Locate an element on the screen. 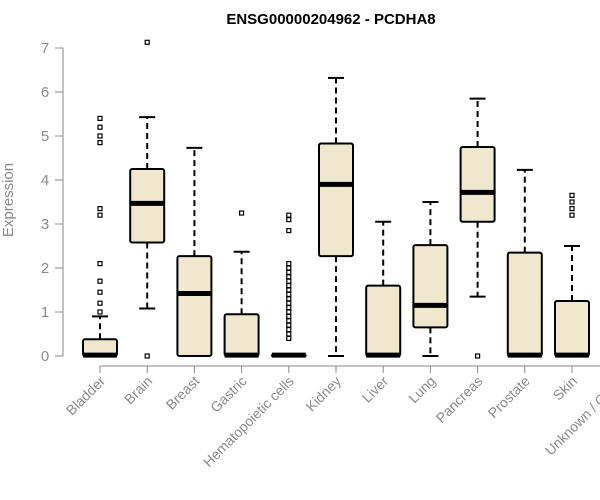 The image size is (600, 500). x-tick-label: Prostate is located at coordinates (509, 397).